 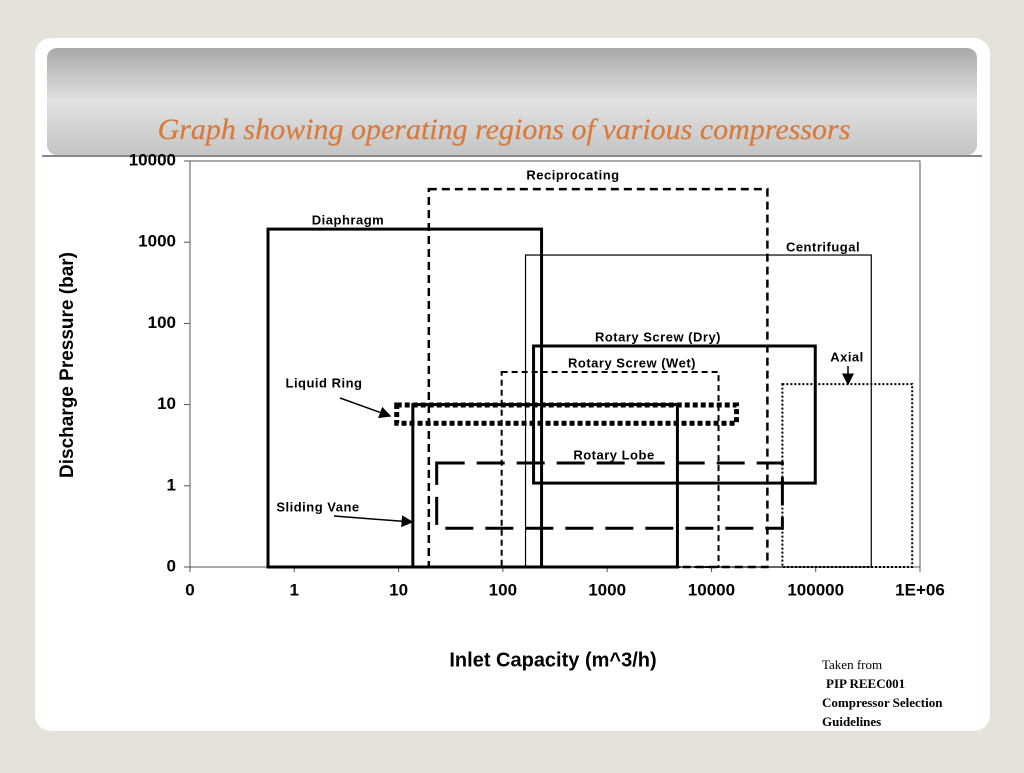 I want to click on source-line: Guidelines, so click(x=851, y=721).